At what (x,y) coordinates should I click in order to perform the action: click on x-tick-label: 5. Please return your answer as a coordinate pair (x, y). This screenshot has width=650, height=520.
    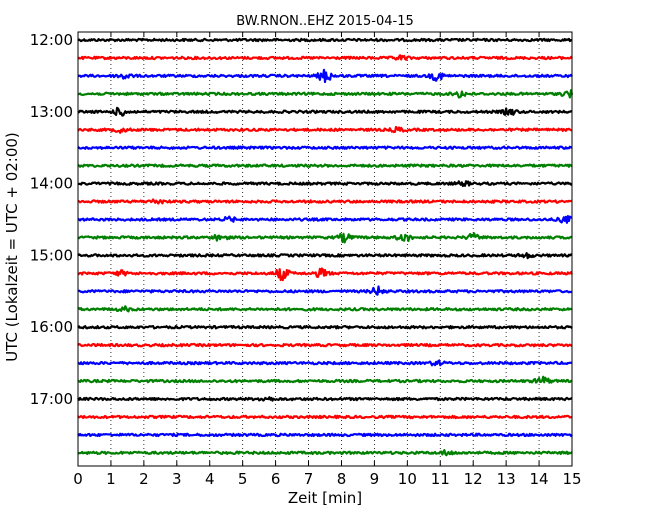
    Looking at the image, I should click on (243, 479).